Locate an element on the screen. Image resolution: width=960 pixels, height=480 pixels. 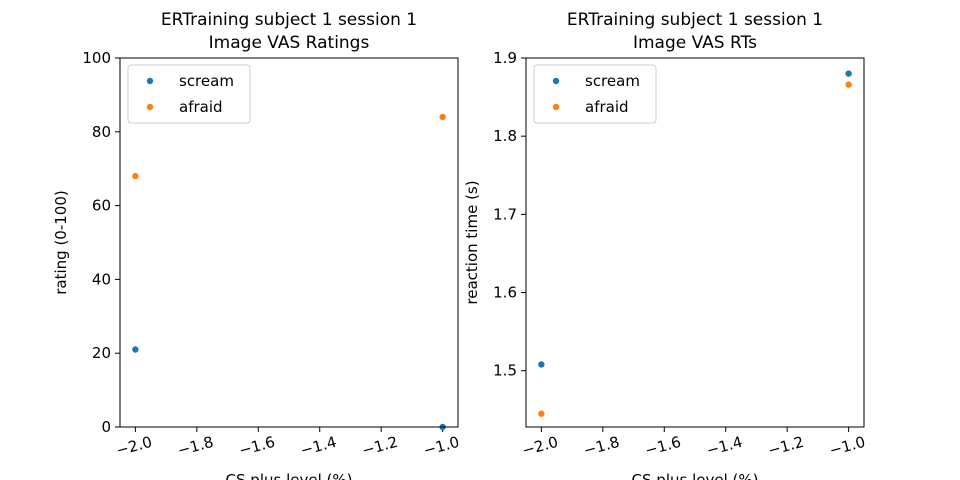
y-tick-label: 1.5 is located at coordinates (505, 371).